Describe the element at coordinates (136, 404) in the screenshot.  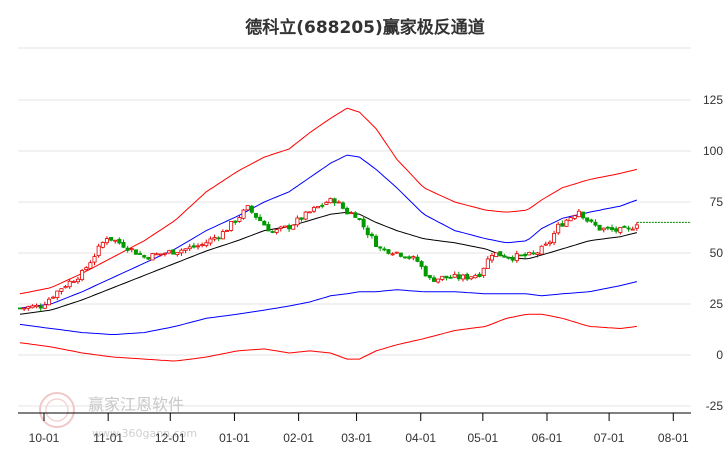
I see `watermark-brand: 赢家江恩软件` at that location.